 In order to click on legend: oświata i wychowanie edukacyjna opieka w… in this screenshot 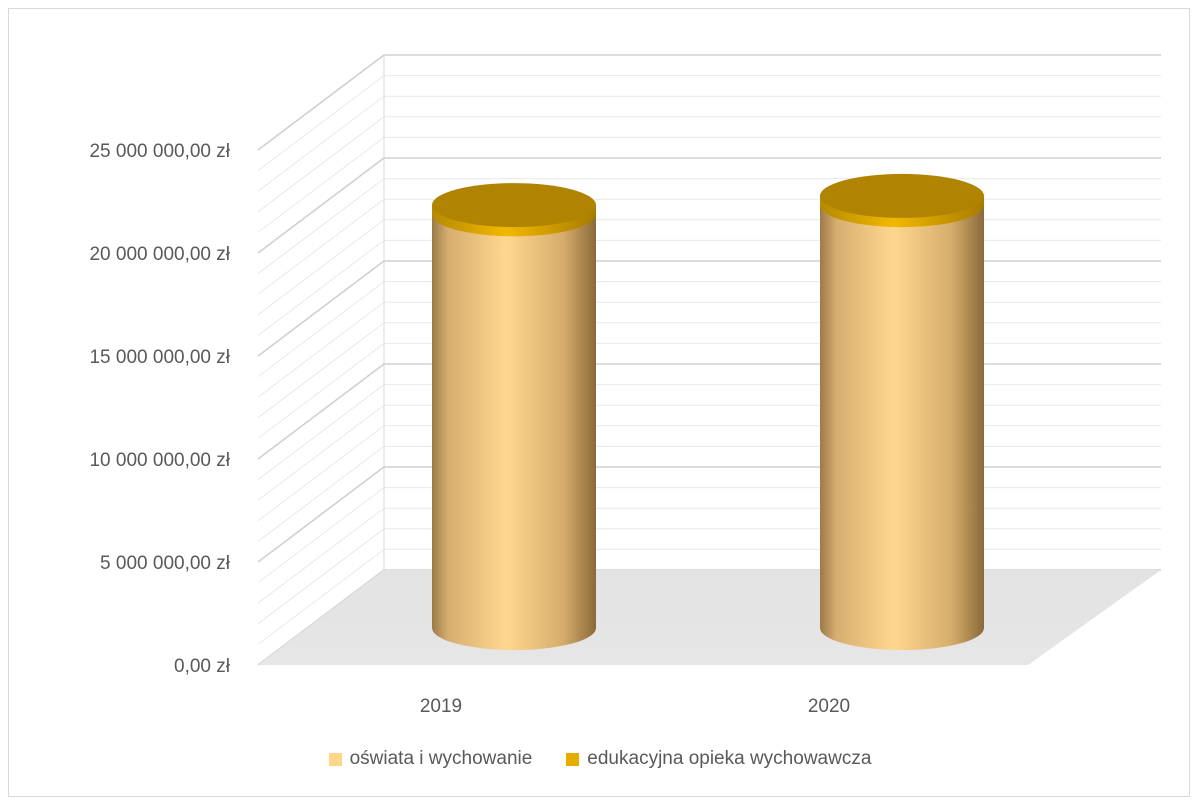, I will do `click(600, 759)`.